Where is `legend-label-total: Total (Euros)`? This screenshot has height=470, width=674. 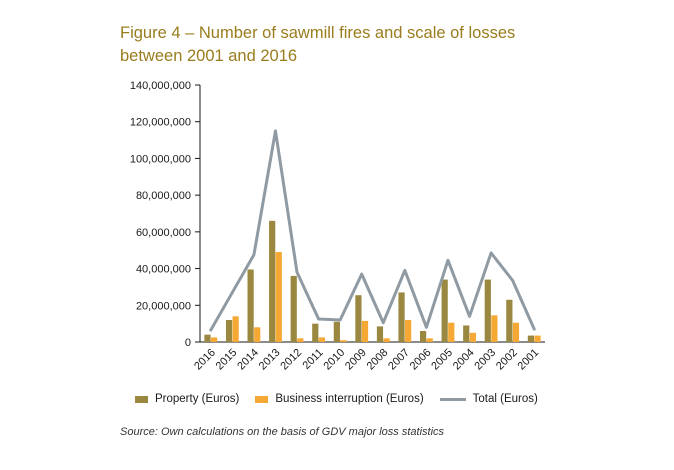 legend-label-total: Total (Euros) is located at coordinates (505, 399).